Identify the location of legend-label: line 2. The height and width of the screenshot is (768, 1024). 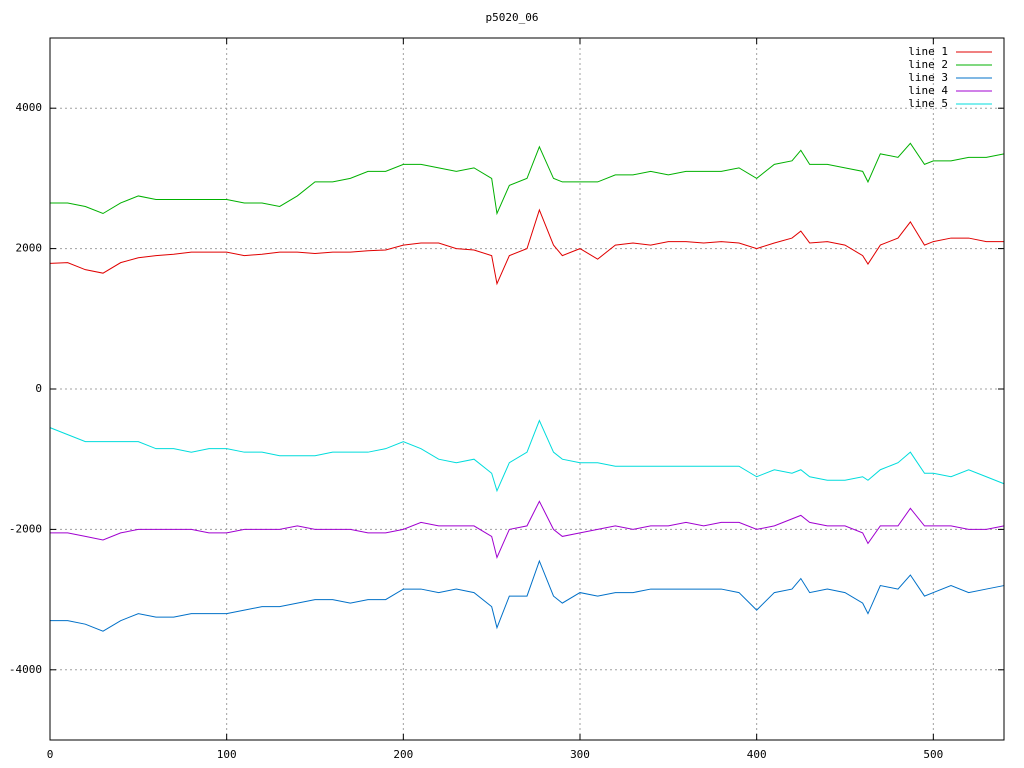
(928, 64).